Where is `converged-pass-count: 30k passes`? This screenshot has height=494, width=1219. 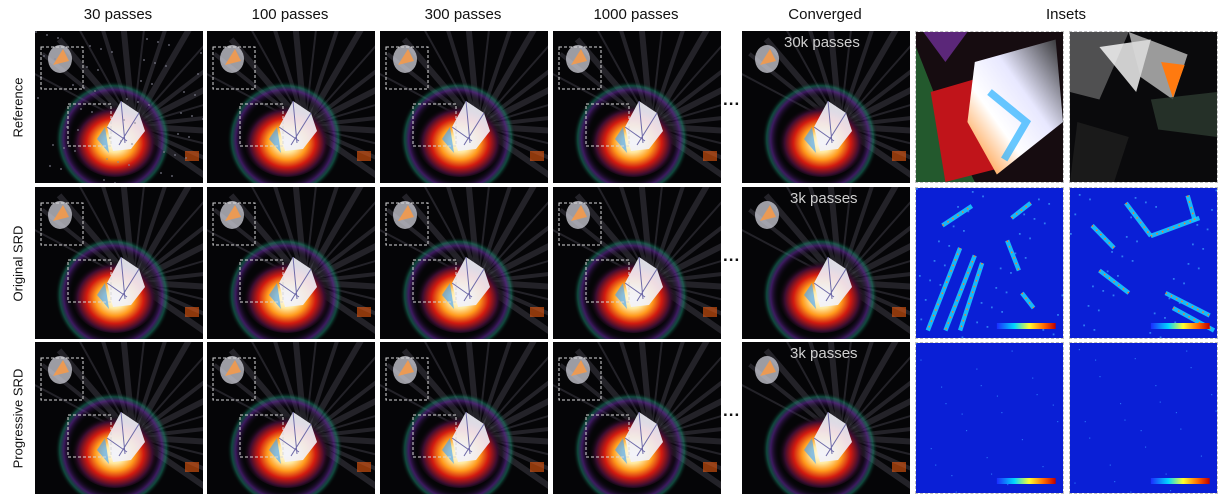
converged-pass-count: 30k passes is located at coordinates (822, 42).